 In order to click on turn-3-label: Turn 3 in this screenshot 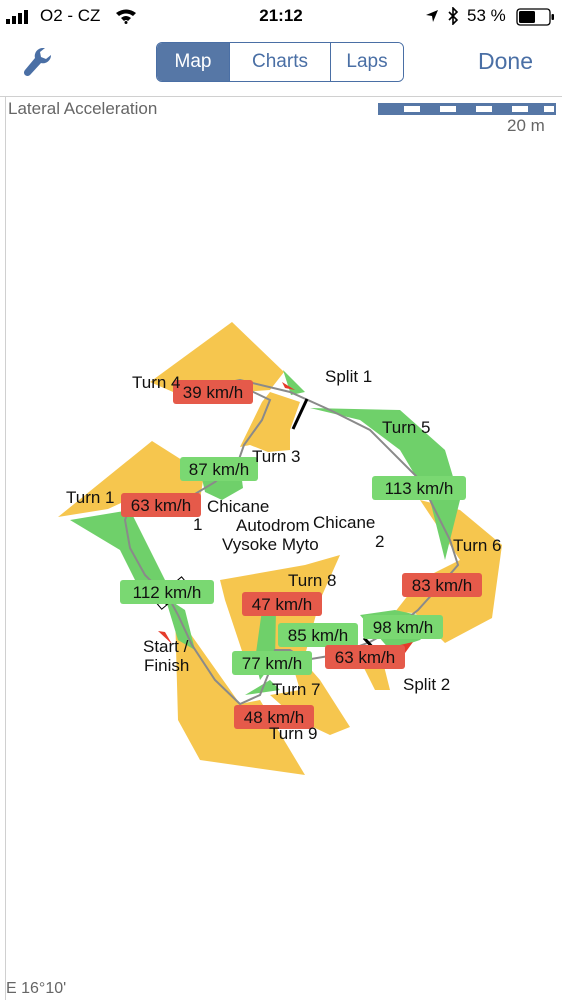, I will do `click(276, 456)`.